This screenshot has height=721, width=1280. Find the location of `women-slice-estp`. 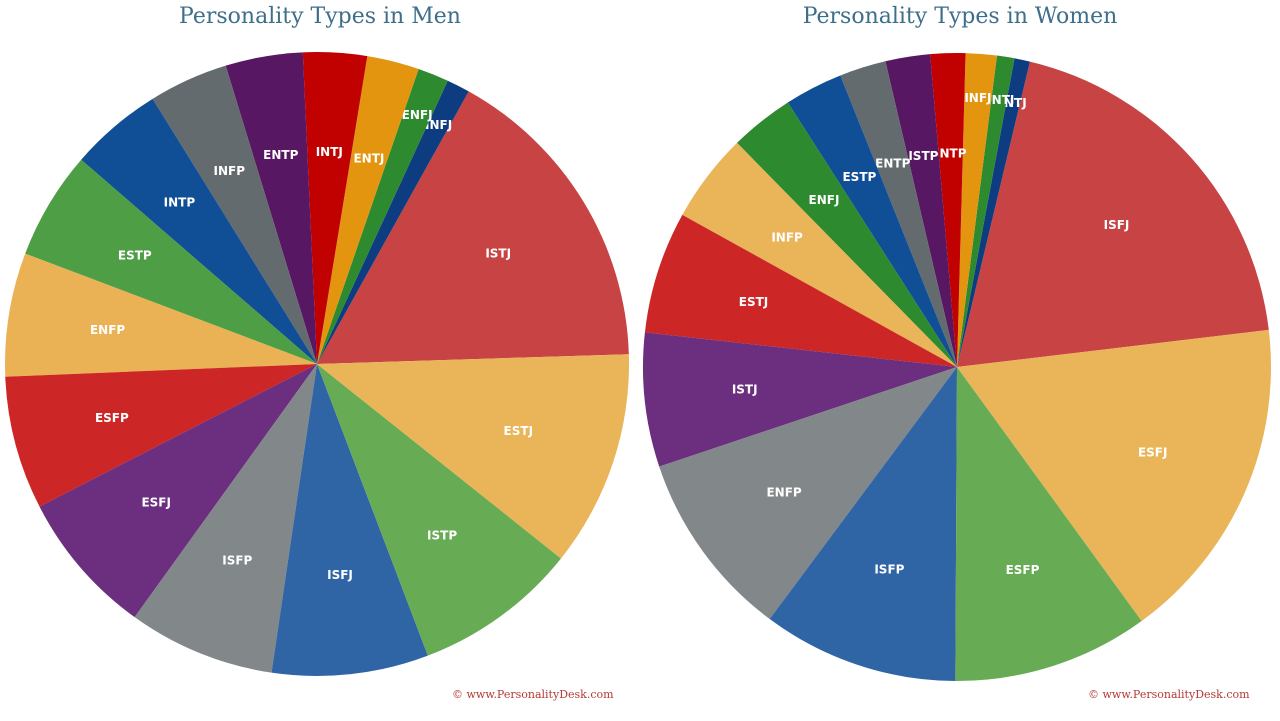

women-slice-estp is located at coordinates (872, 221).